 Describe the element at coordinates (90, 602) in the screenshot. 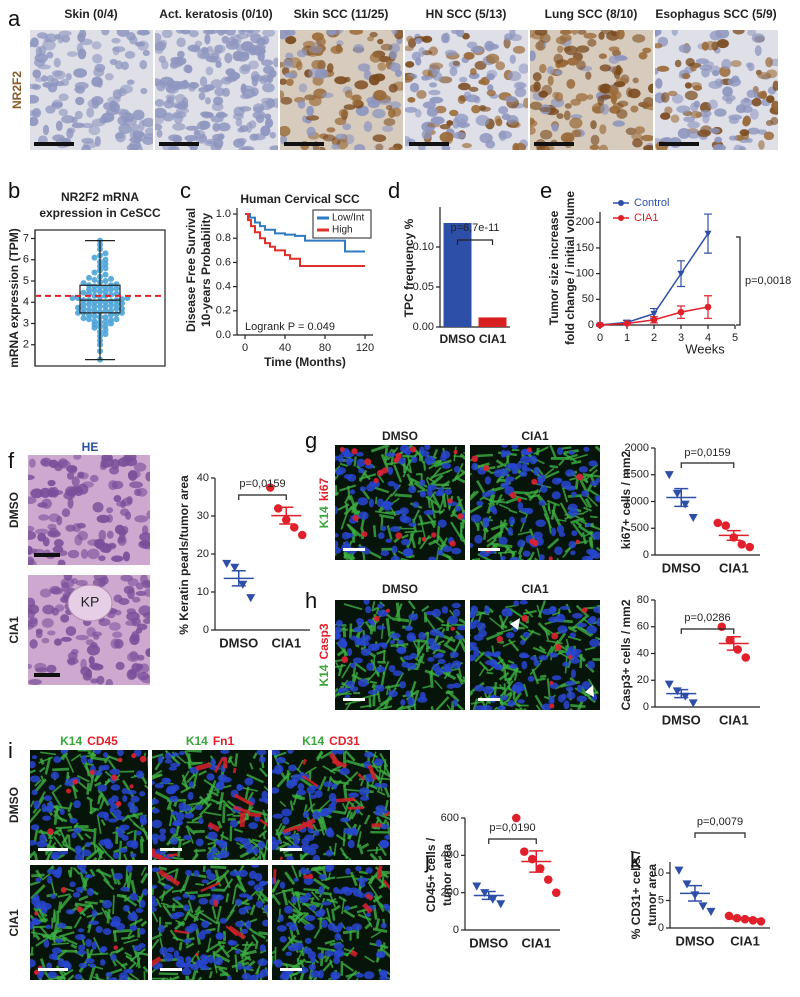

I see `annotation: KP` at that location.